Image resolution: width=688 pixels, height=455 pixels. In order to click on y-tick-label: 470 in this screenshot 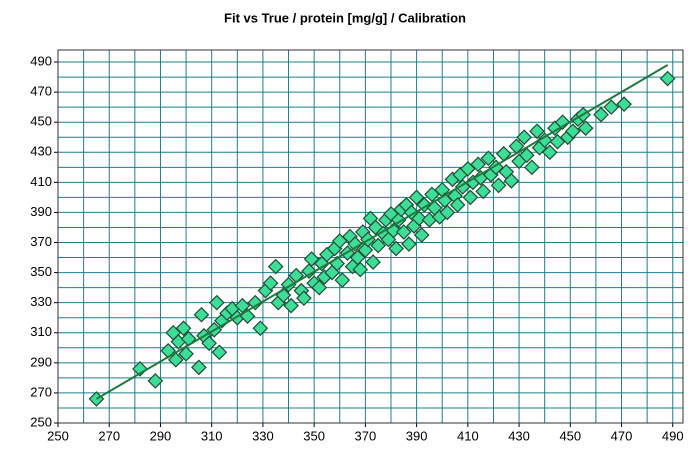, I will do `click(41, 91)`.